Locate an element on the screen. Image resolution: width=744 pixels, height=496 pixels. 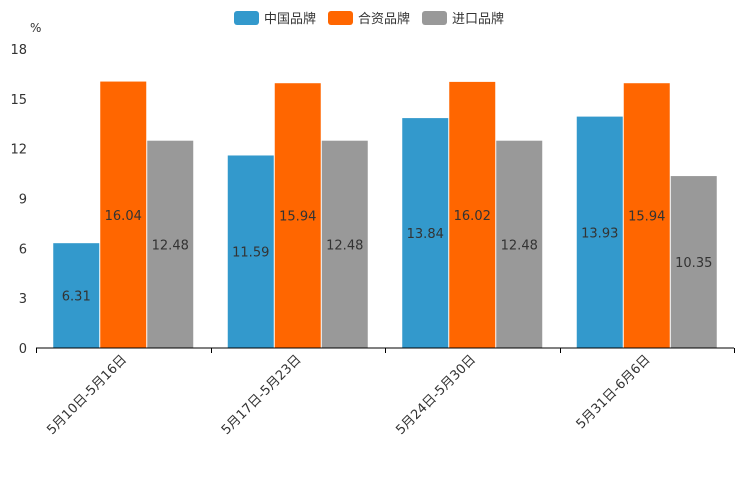
y-tick-label: 15 is located at coordinates (18, 100).